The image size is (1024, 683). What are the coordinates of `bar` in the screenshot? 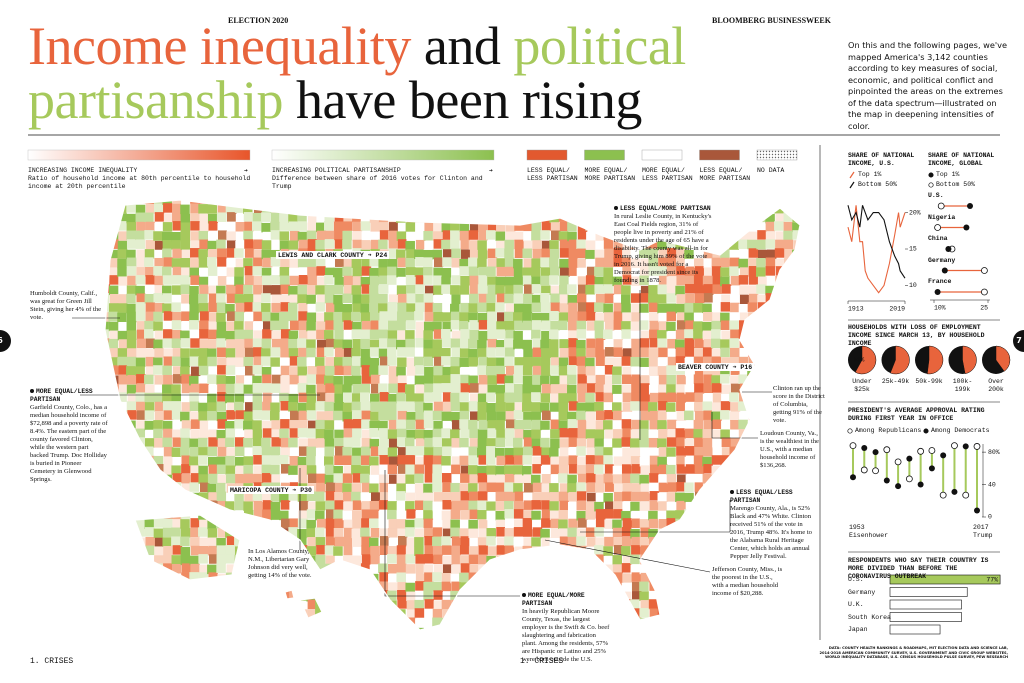 It's located at (945, 579).